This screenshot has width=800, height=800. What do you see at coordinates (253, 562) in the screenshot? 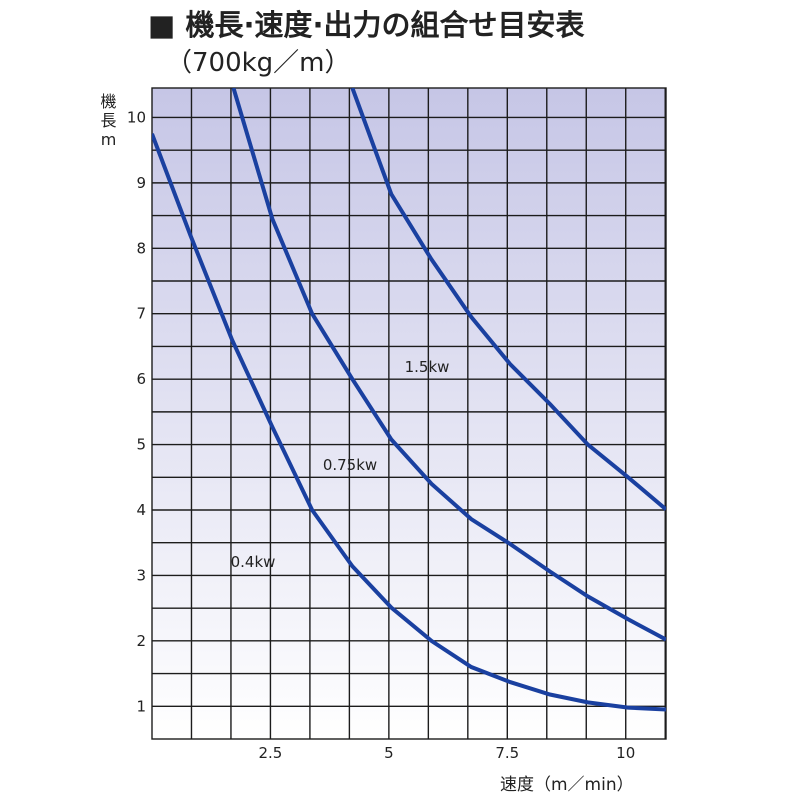
I see `series-label: 0.4kw` at bounding box center [253, 562].